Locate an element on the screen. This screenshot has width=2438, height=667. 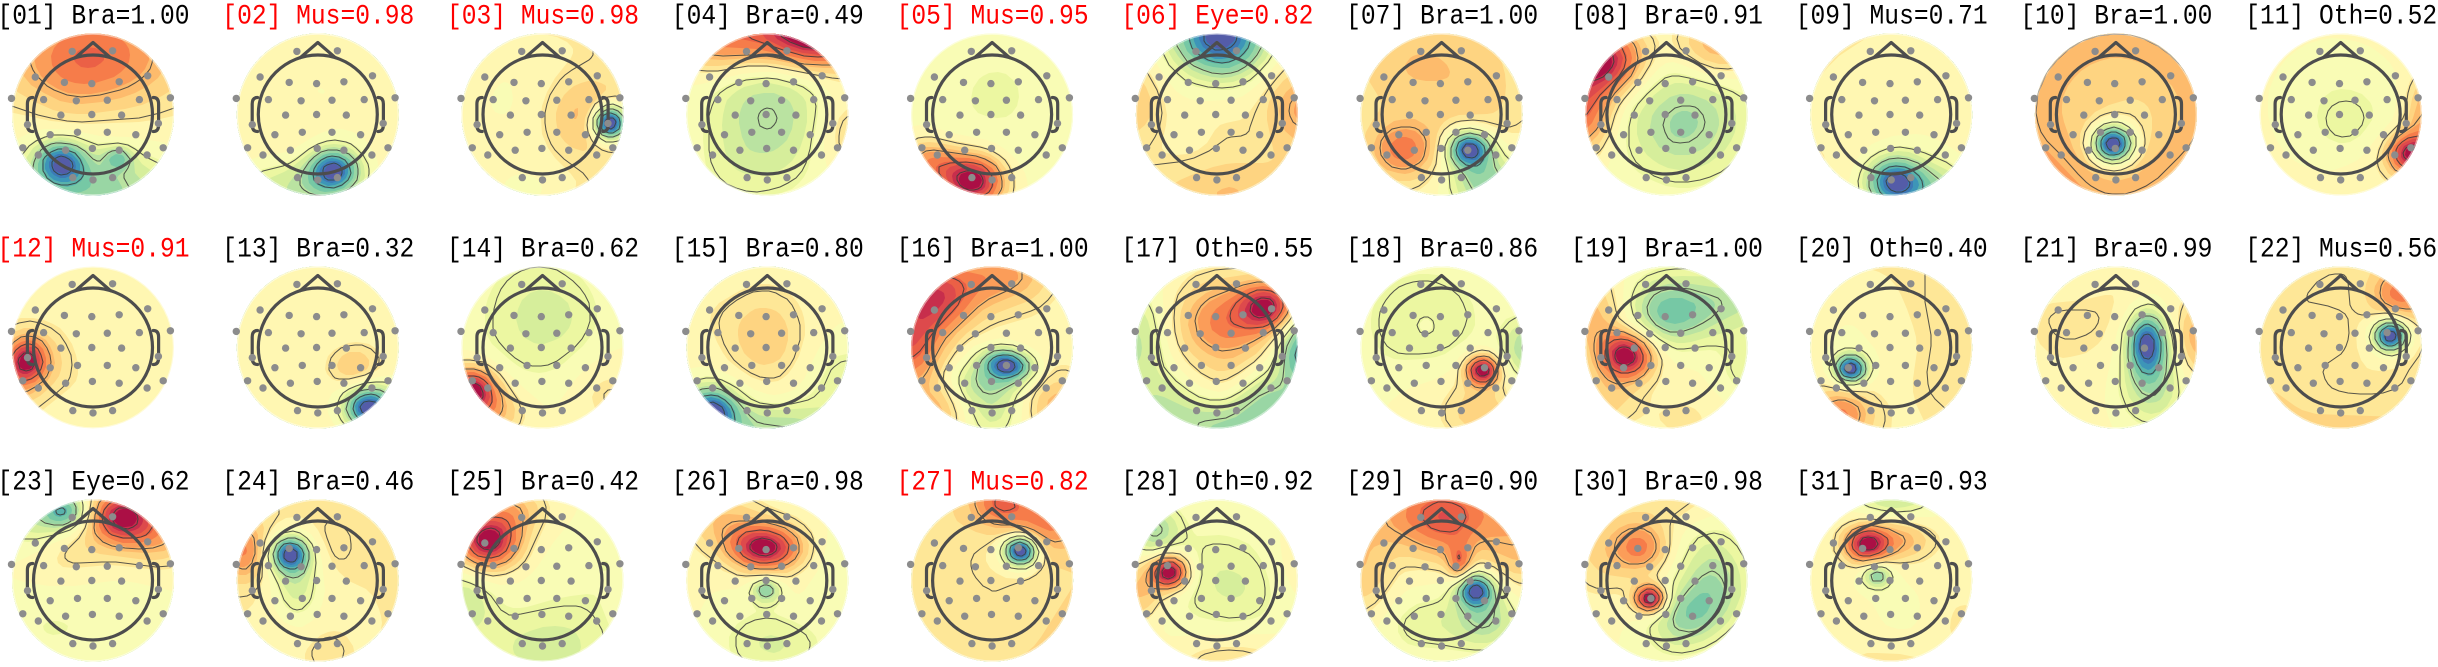
svg-text: [30] Bra=0.98 is located at coordinates (1667, 483).